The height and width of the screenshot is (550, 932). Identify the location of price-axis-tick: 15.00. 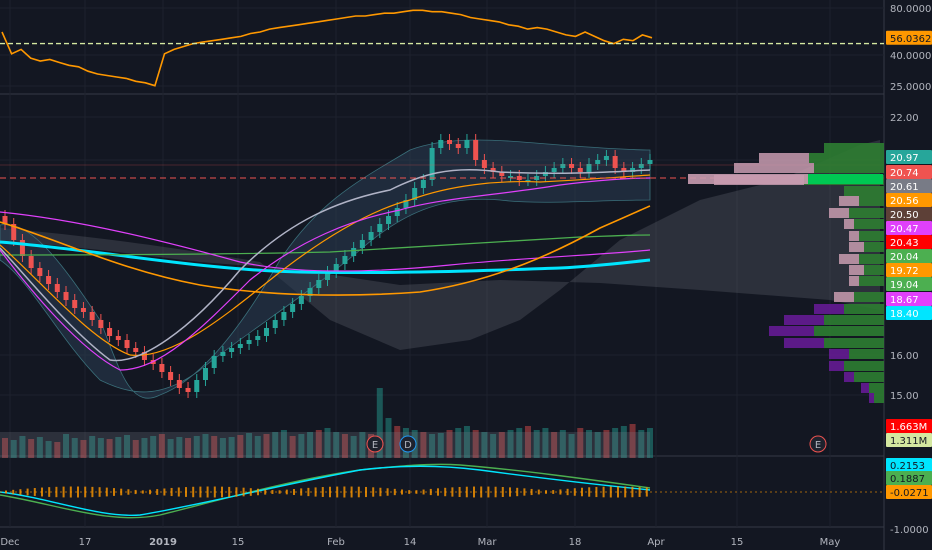
(904, 396).